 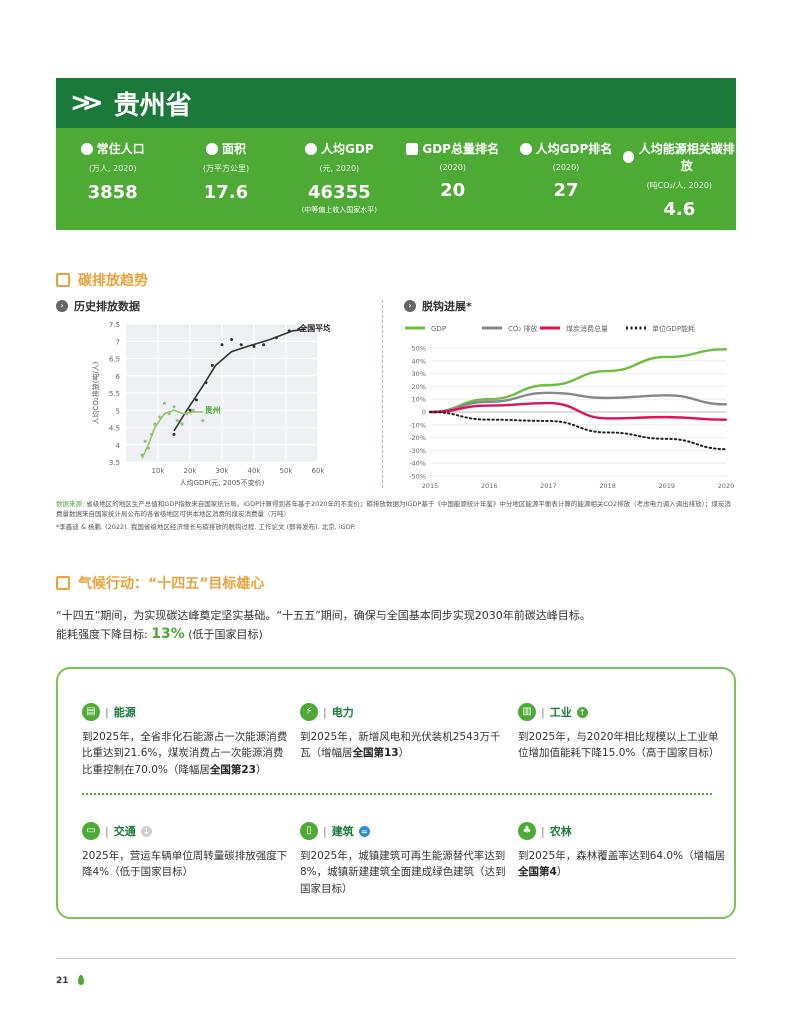 What do you see at coordinates (102, 634) in the screenshot?
I see `intensity-label: 能耗强度下降目标:` at bounding box center [102, 634].